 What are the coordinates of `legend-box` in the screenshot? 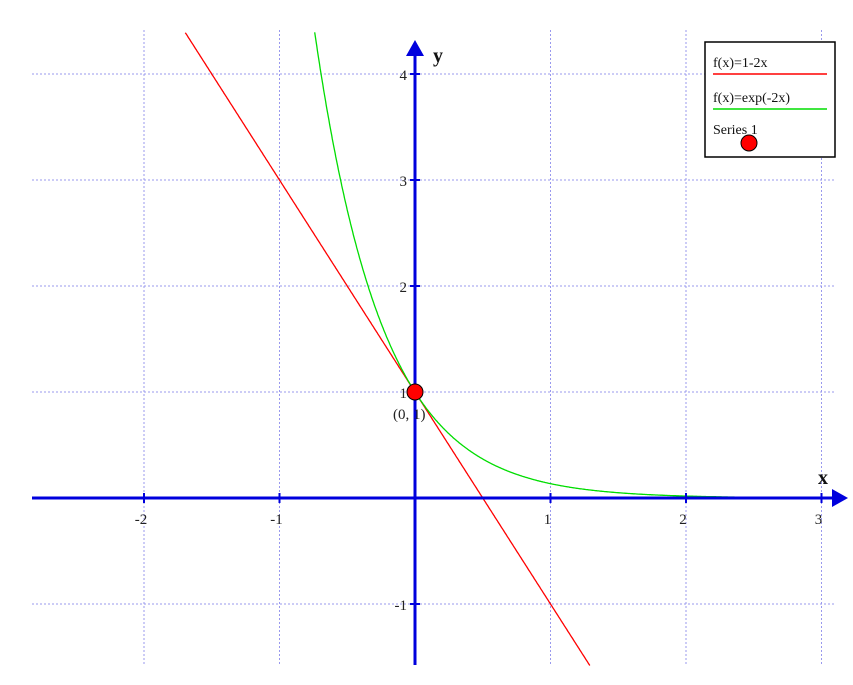 It's located at (770, 99).